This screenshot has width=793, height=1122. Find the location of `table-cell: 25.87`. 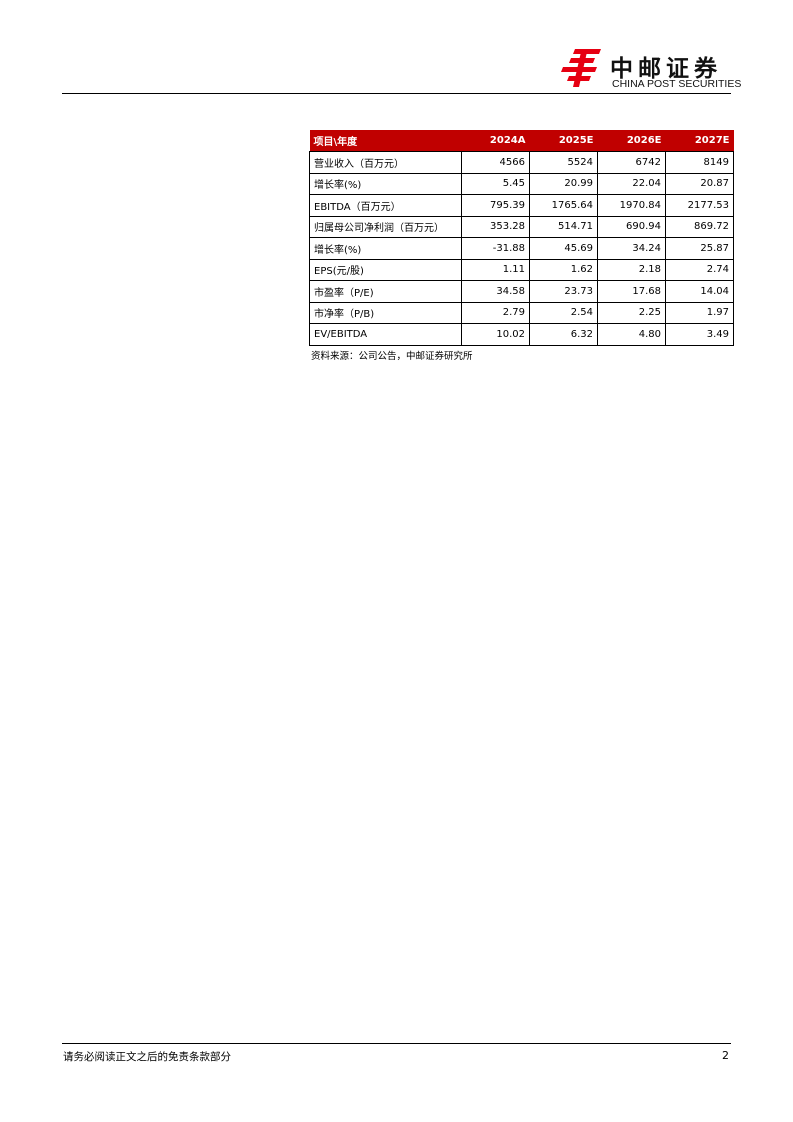

table-cell: 25.87 is located at coordinates (699, 248).